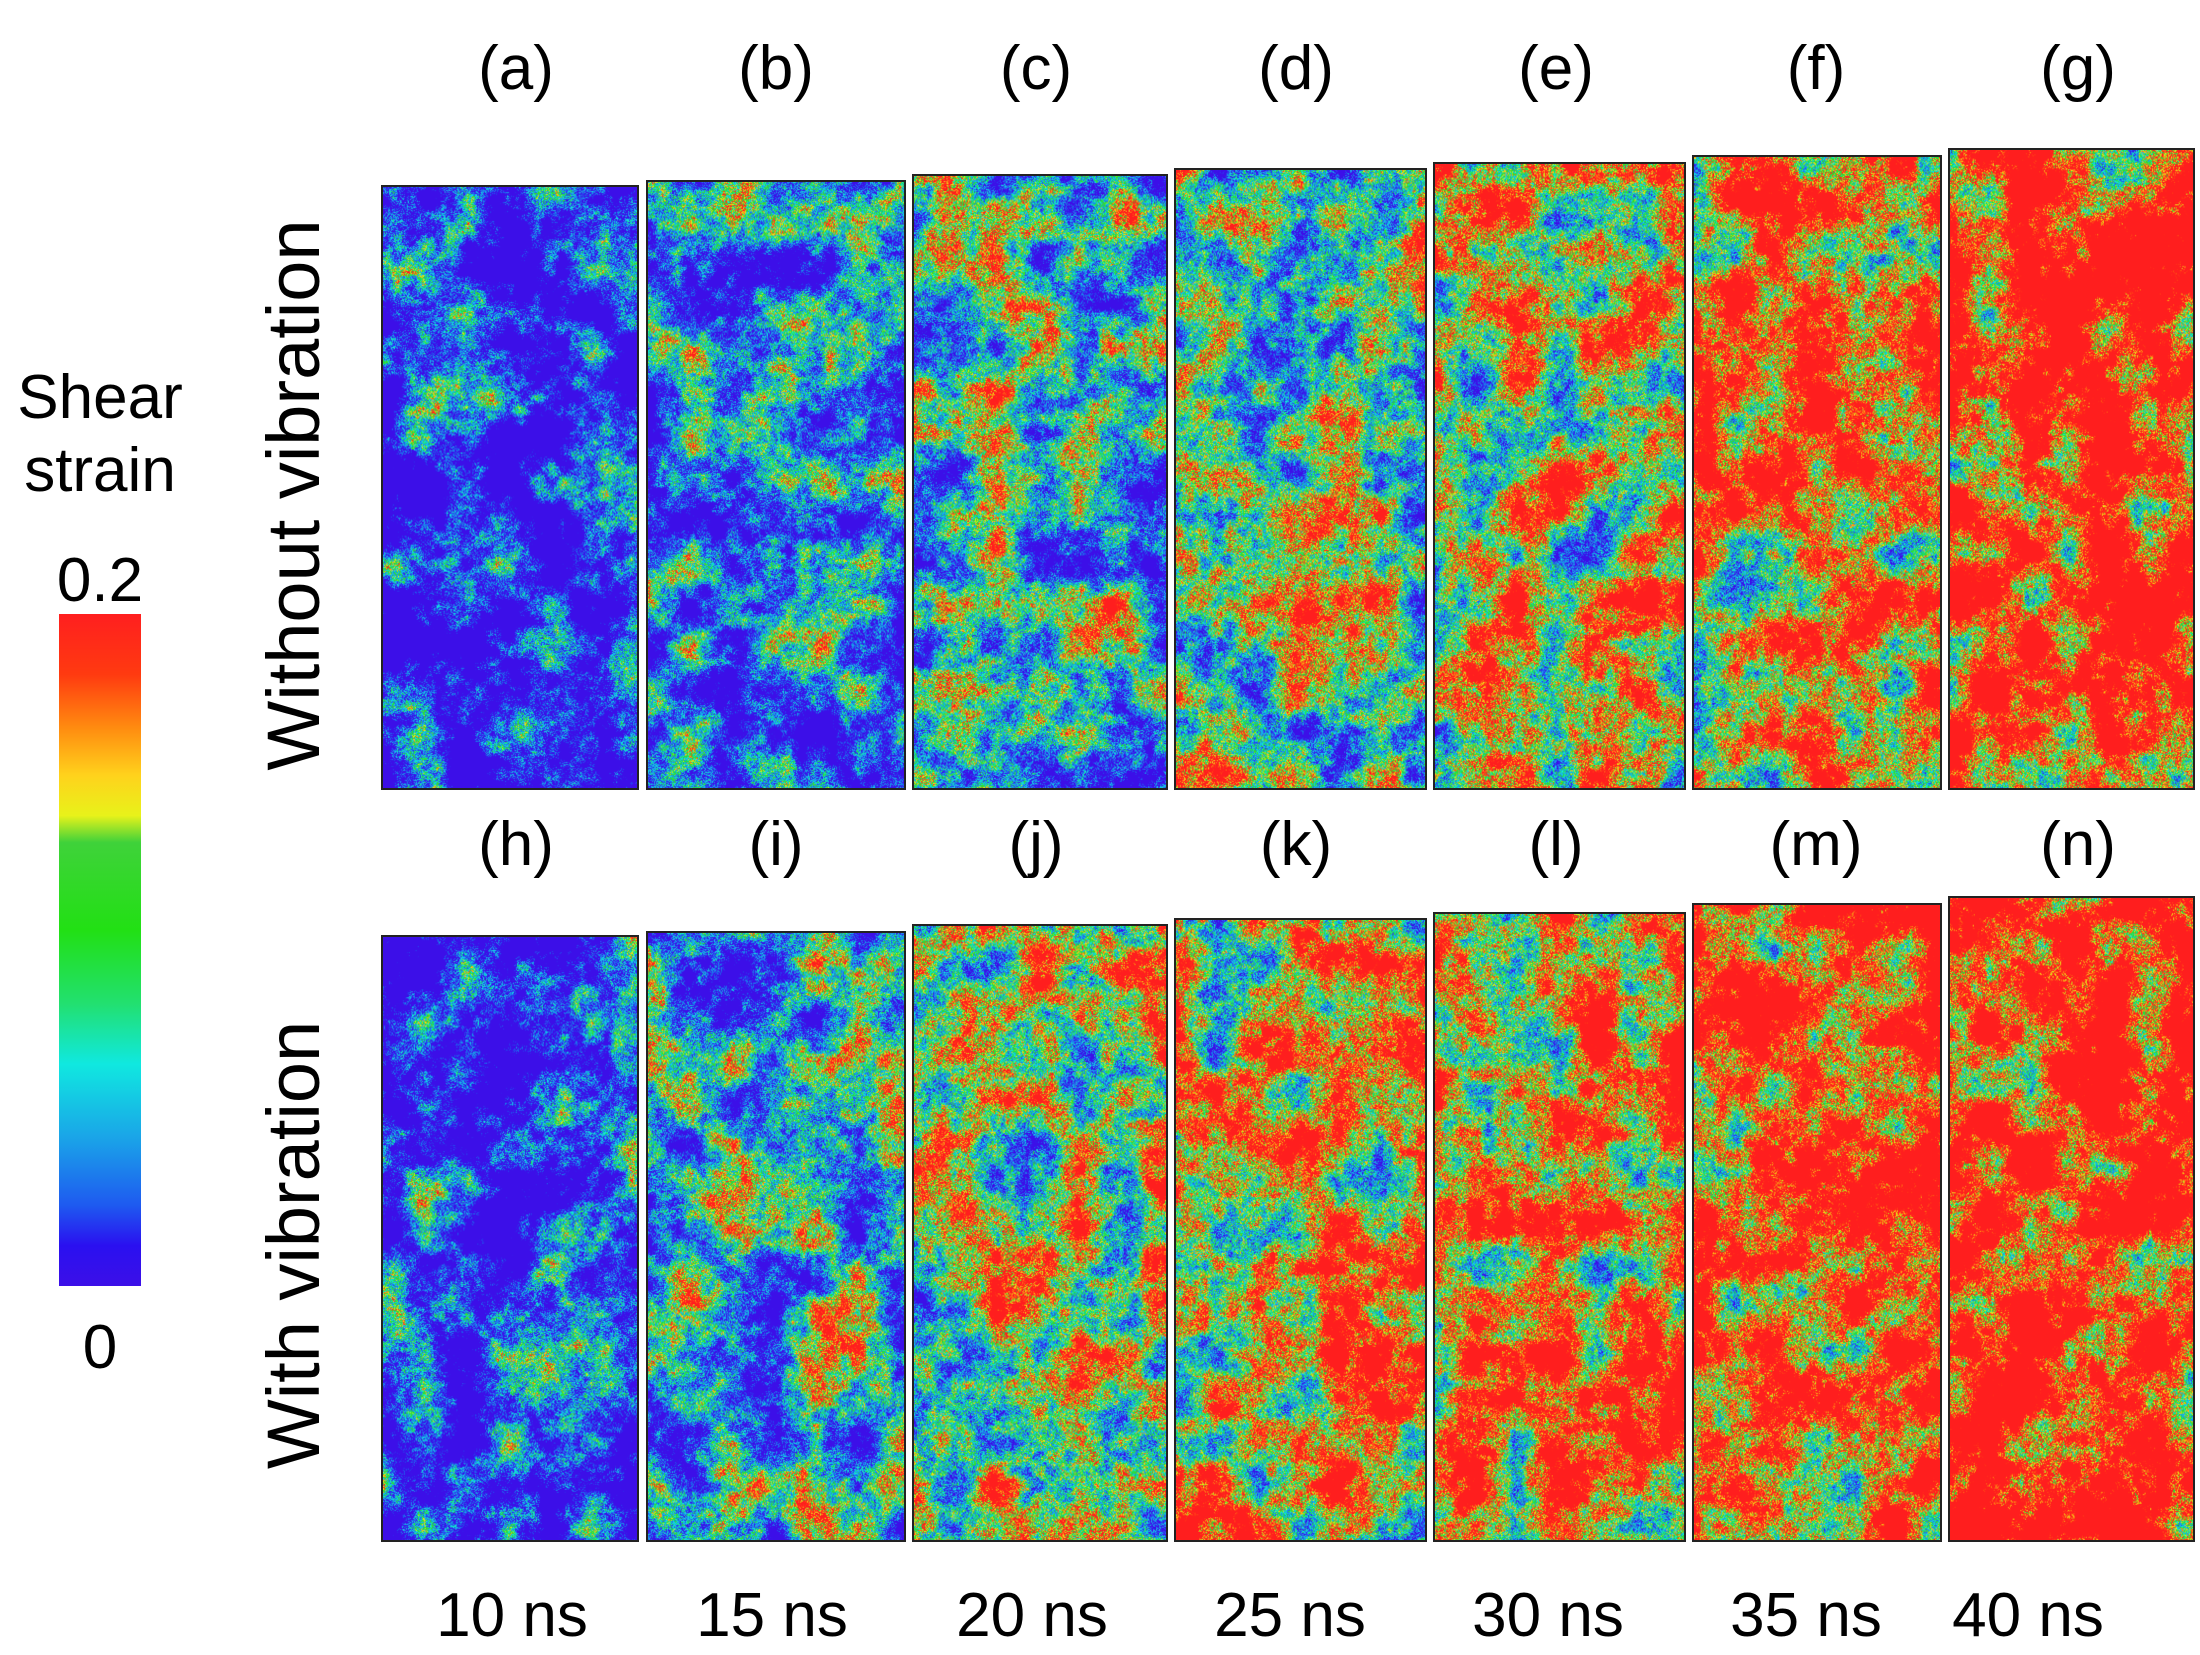  What do you see at coordinates (776, 844) in the screenshot?
I see `panel-label-i: (i)` at bounding box center [776, 844].